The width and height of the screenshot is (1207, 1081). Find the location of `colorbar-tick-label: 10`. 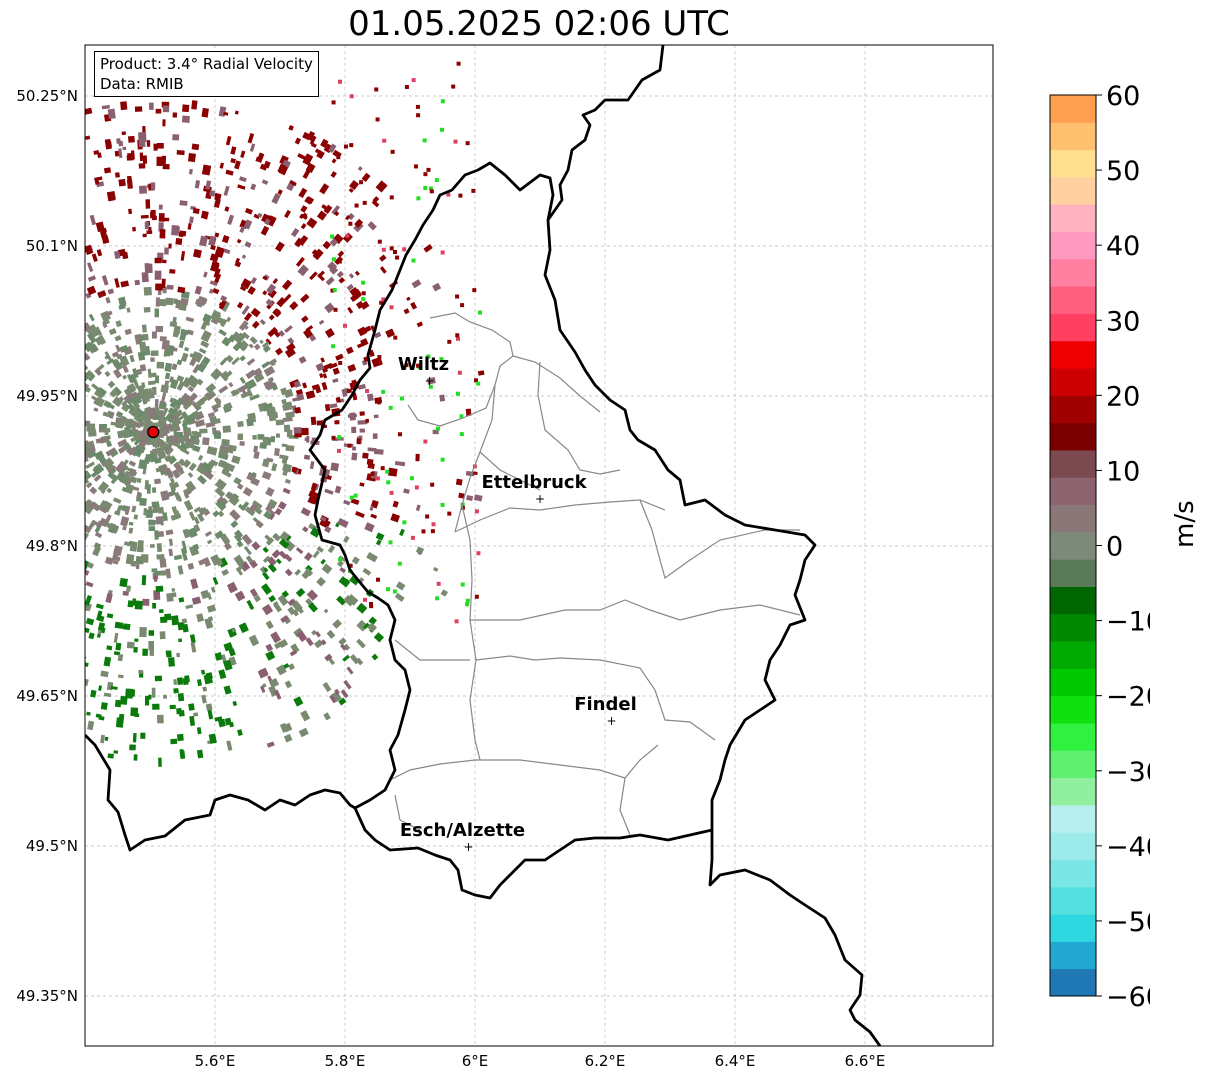

colorbar-tick-label: 10 is located at coordinates (1123, 471).